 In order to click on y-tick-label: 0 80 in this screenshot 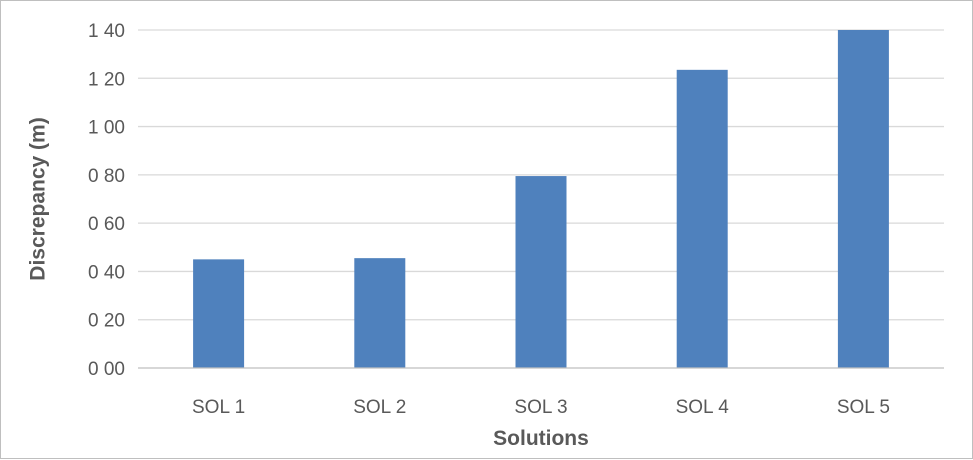, I will do `click(106, 176)`.